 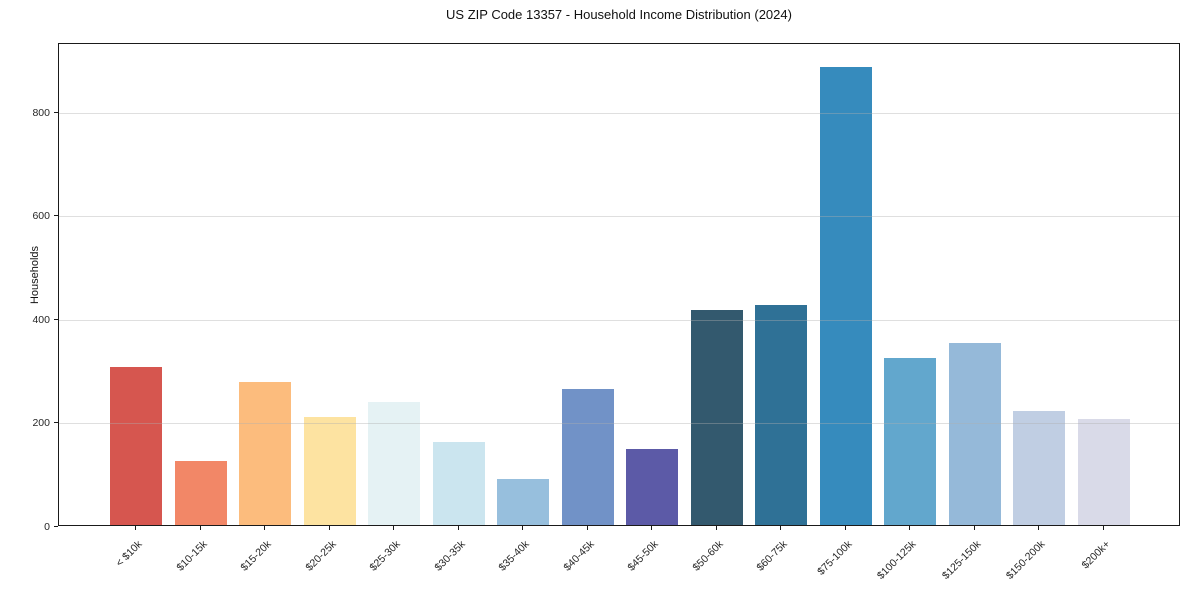 I want to click on x-tick-label: < $10k, so click(x=129, y=554).